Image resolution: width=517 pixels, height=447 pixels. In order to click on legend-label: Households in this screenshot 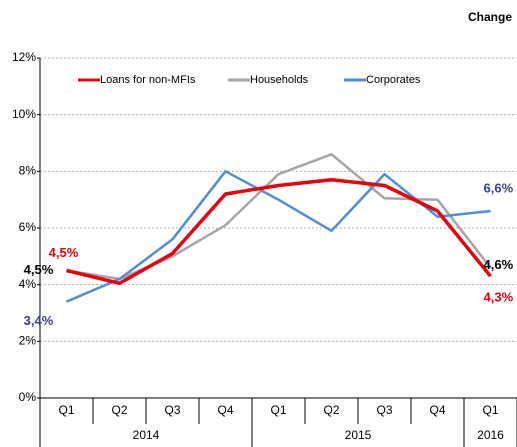, I will do `click(279, 80)`.